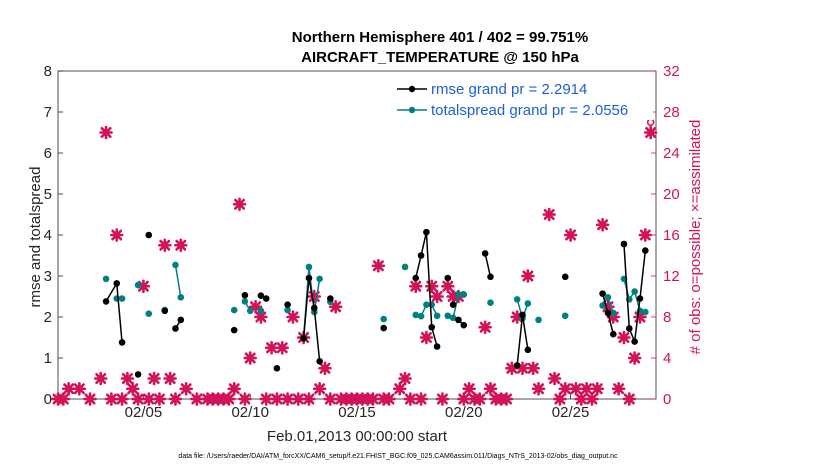 The image size is (830, 470). Describe the element at coordinates (571, 412) in the screenshot. I see `x-tick-label: 02/25` at that location.